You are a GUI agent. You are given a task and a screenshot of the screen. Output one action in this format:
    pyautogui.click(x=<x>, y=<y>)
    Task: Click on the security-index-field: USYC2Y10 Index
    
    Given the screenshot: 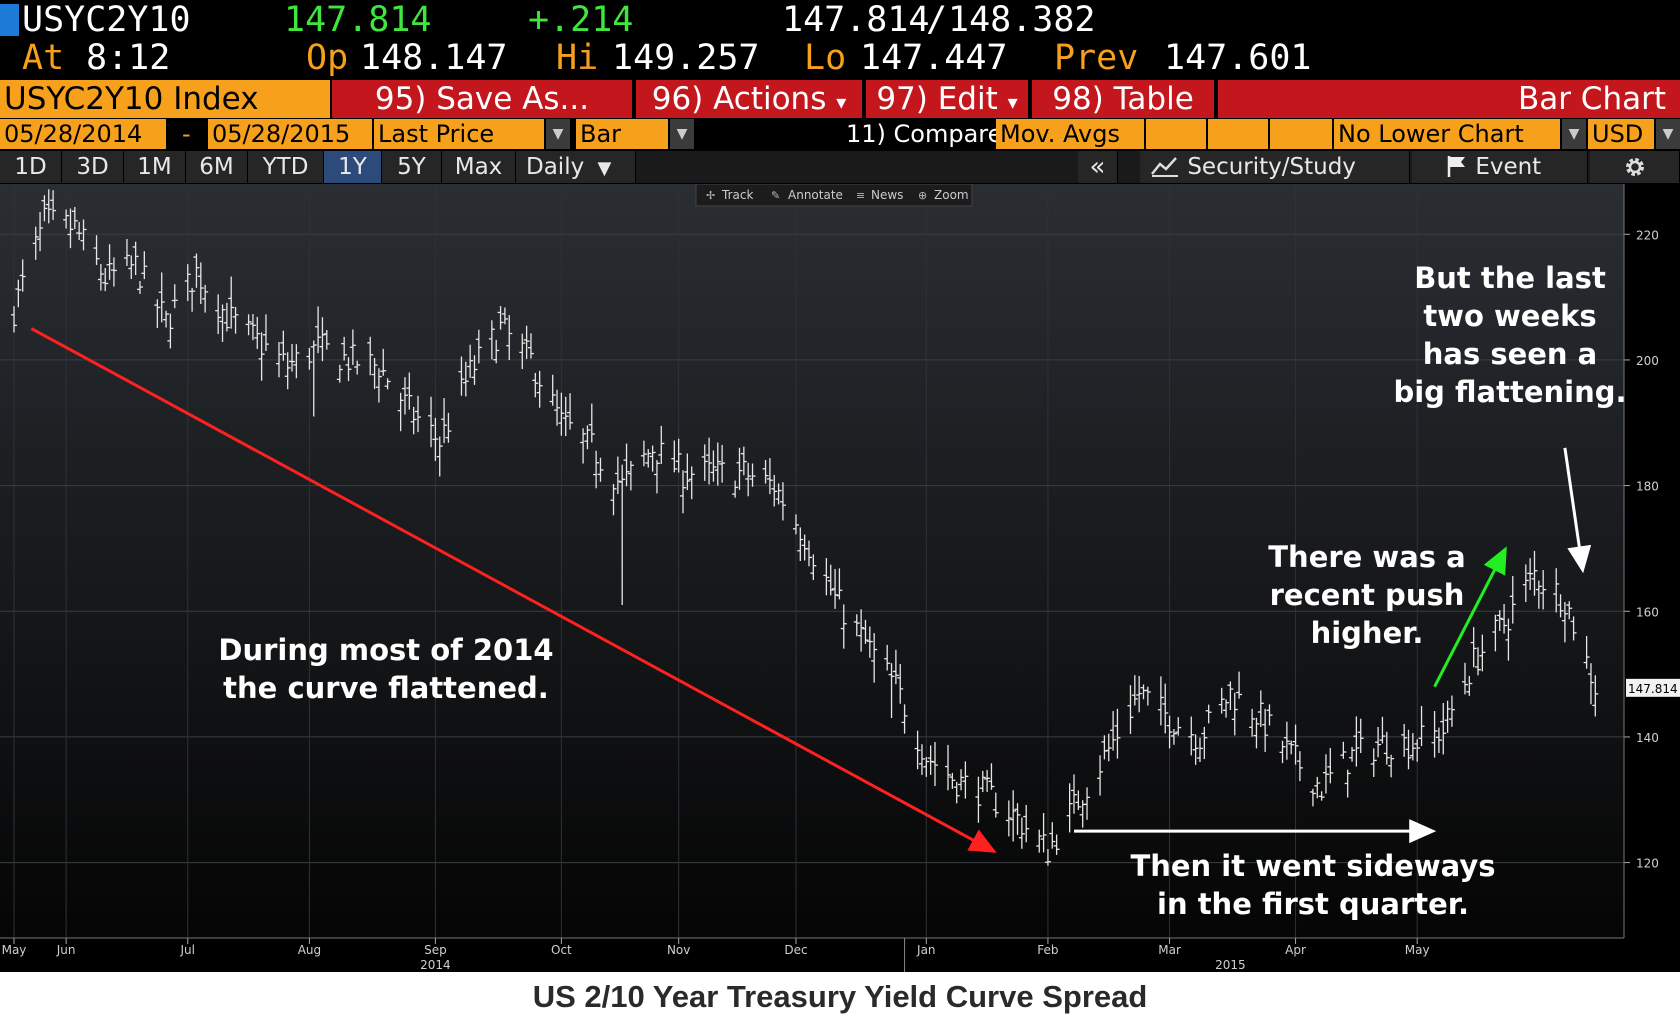 What is the action you would take?
    pyautogui.click(x=165, y=99)
    